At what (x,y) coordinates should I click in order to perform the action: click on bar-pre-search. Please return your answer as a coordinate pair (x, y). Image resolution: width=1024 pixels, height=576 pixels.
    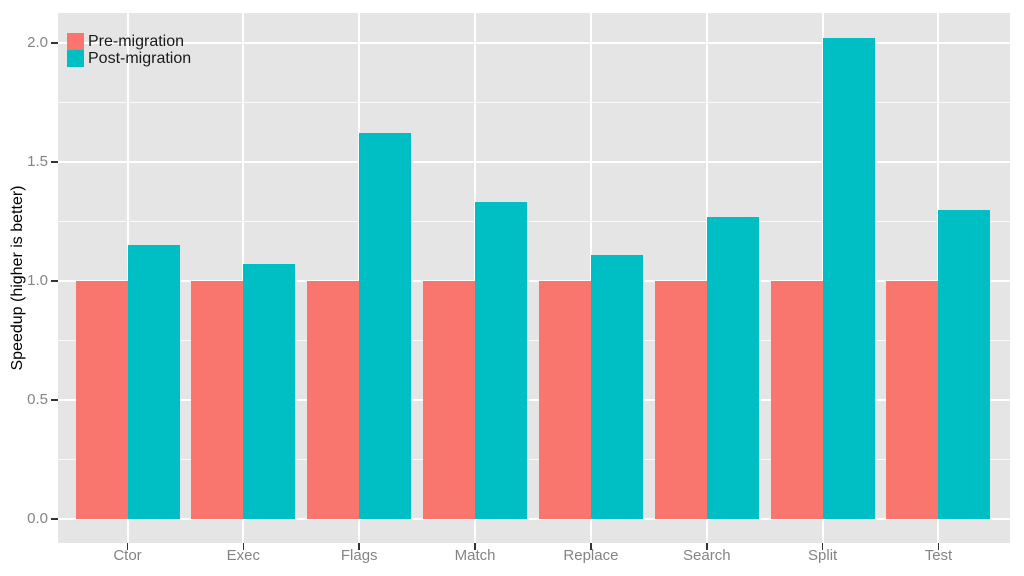
    Looking at the image, I should click on (680, 400).